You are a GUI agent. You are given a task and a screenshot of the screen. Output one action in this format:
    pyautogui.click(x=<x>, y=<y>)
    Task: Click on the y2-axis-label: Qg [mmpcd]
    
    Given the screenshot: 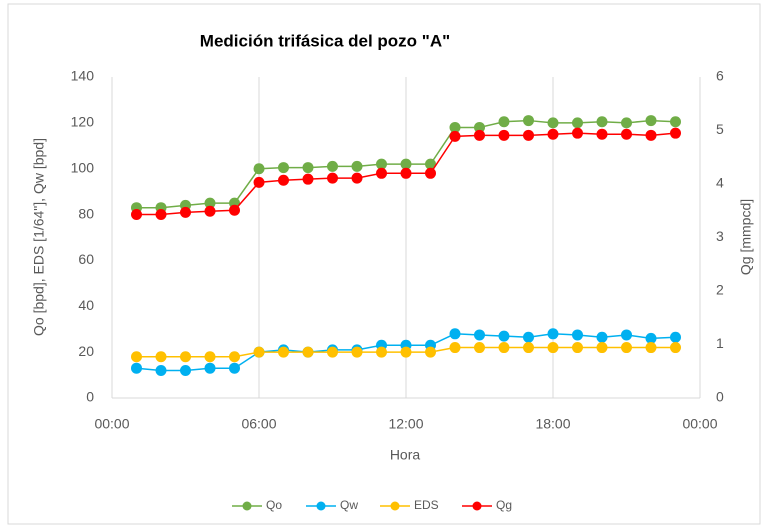 What is the action you would take?
    pyautogui.click(x=746, y=237)
    